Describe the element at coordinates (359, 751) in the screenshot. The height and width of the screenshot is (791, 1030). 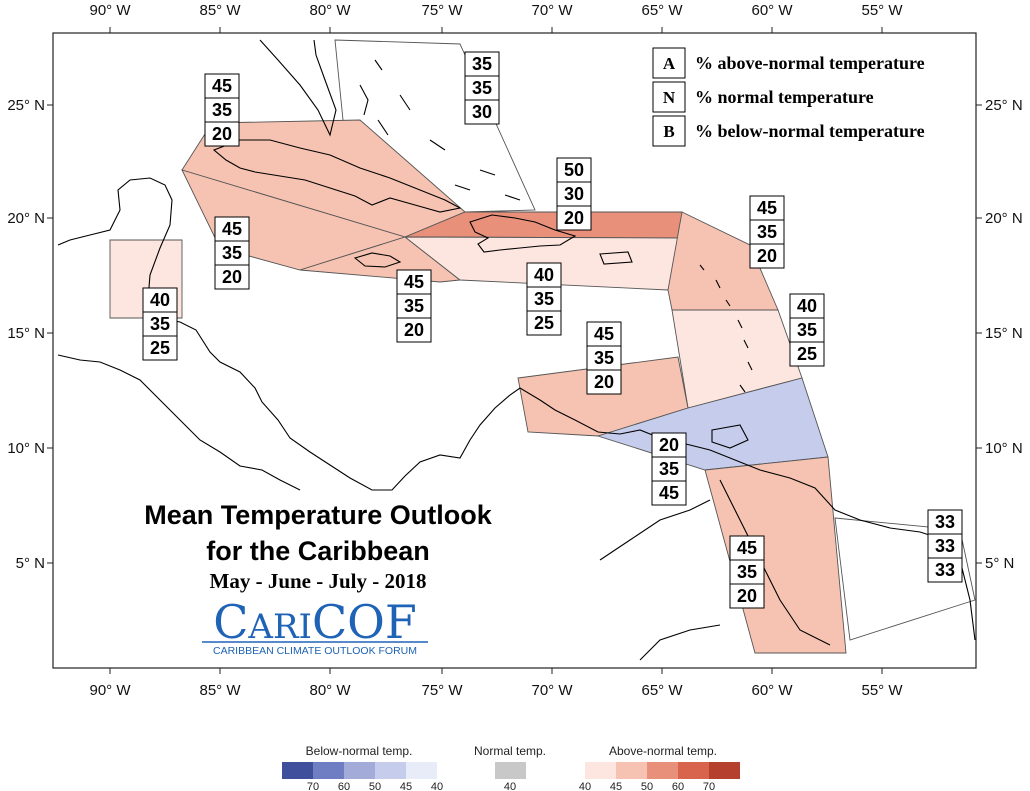
I see `legend-below-title: Below-normal temp.` at that location.